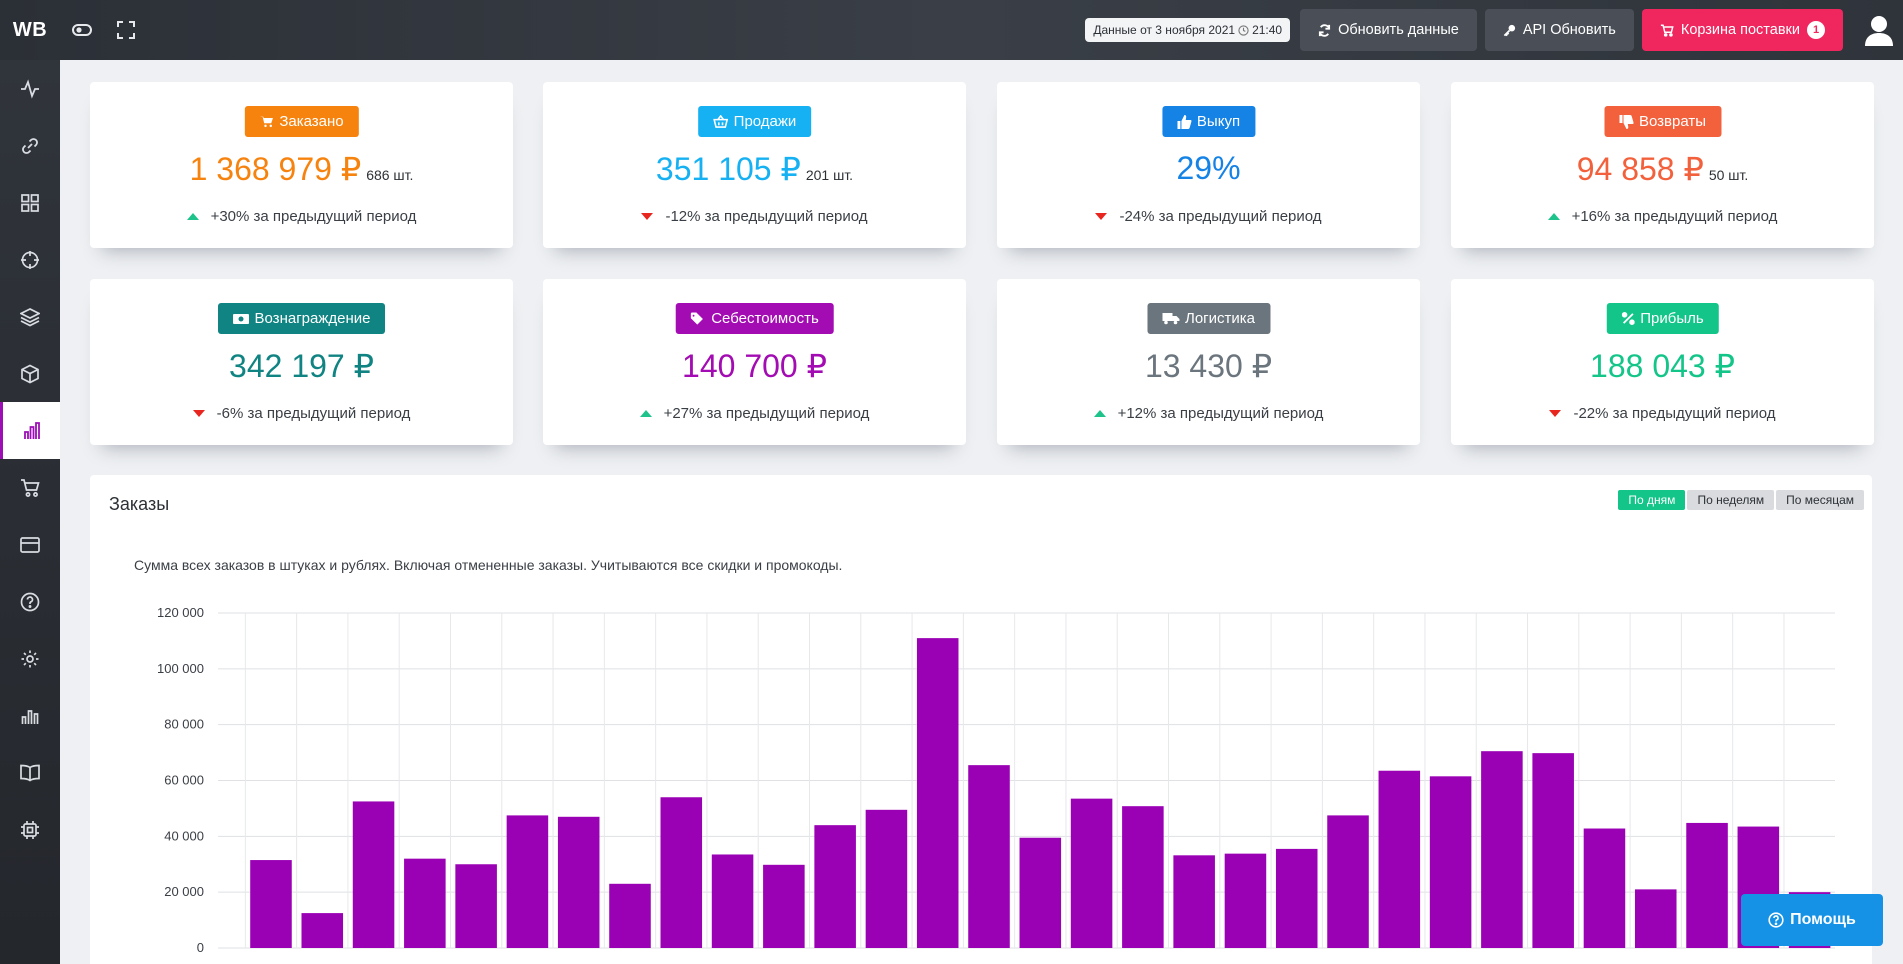 The width and height of the screenshot is (1903, 964). I want to click on fullscreen-icon, so click(126, 30).